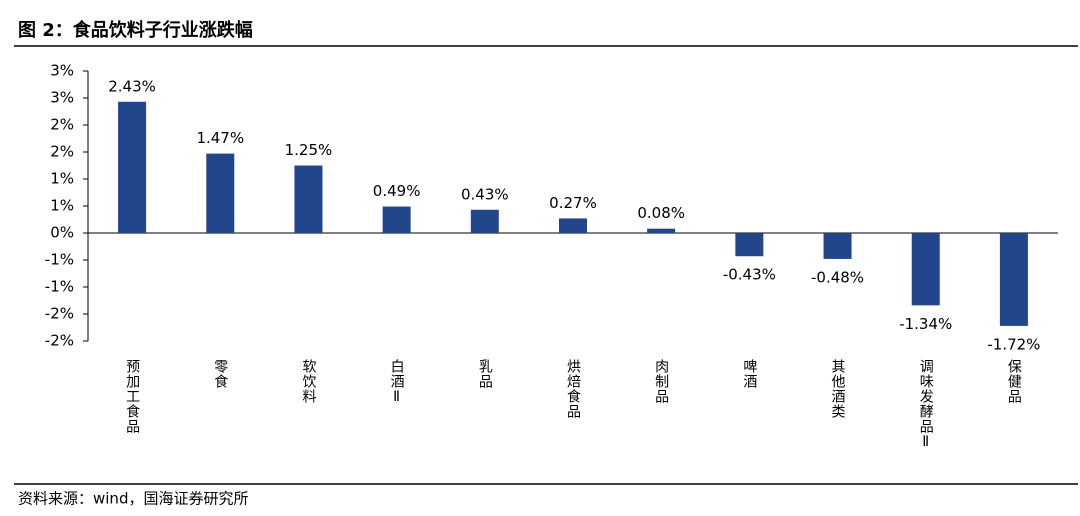  Describe the element at coordinates (133, 499) in the screenshot. I see `source-note: 资料来源：wind，国海证券研究所` at that location.